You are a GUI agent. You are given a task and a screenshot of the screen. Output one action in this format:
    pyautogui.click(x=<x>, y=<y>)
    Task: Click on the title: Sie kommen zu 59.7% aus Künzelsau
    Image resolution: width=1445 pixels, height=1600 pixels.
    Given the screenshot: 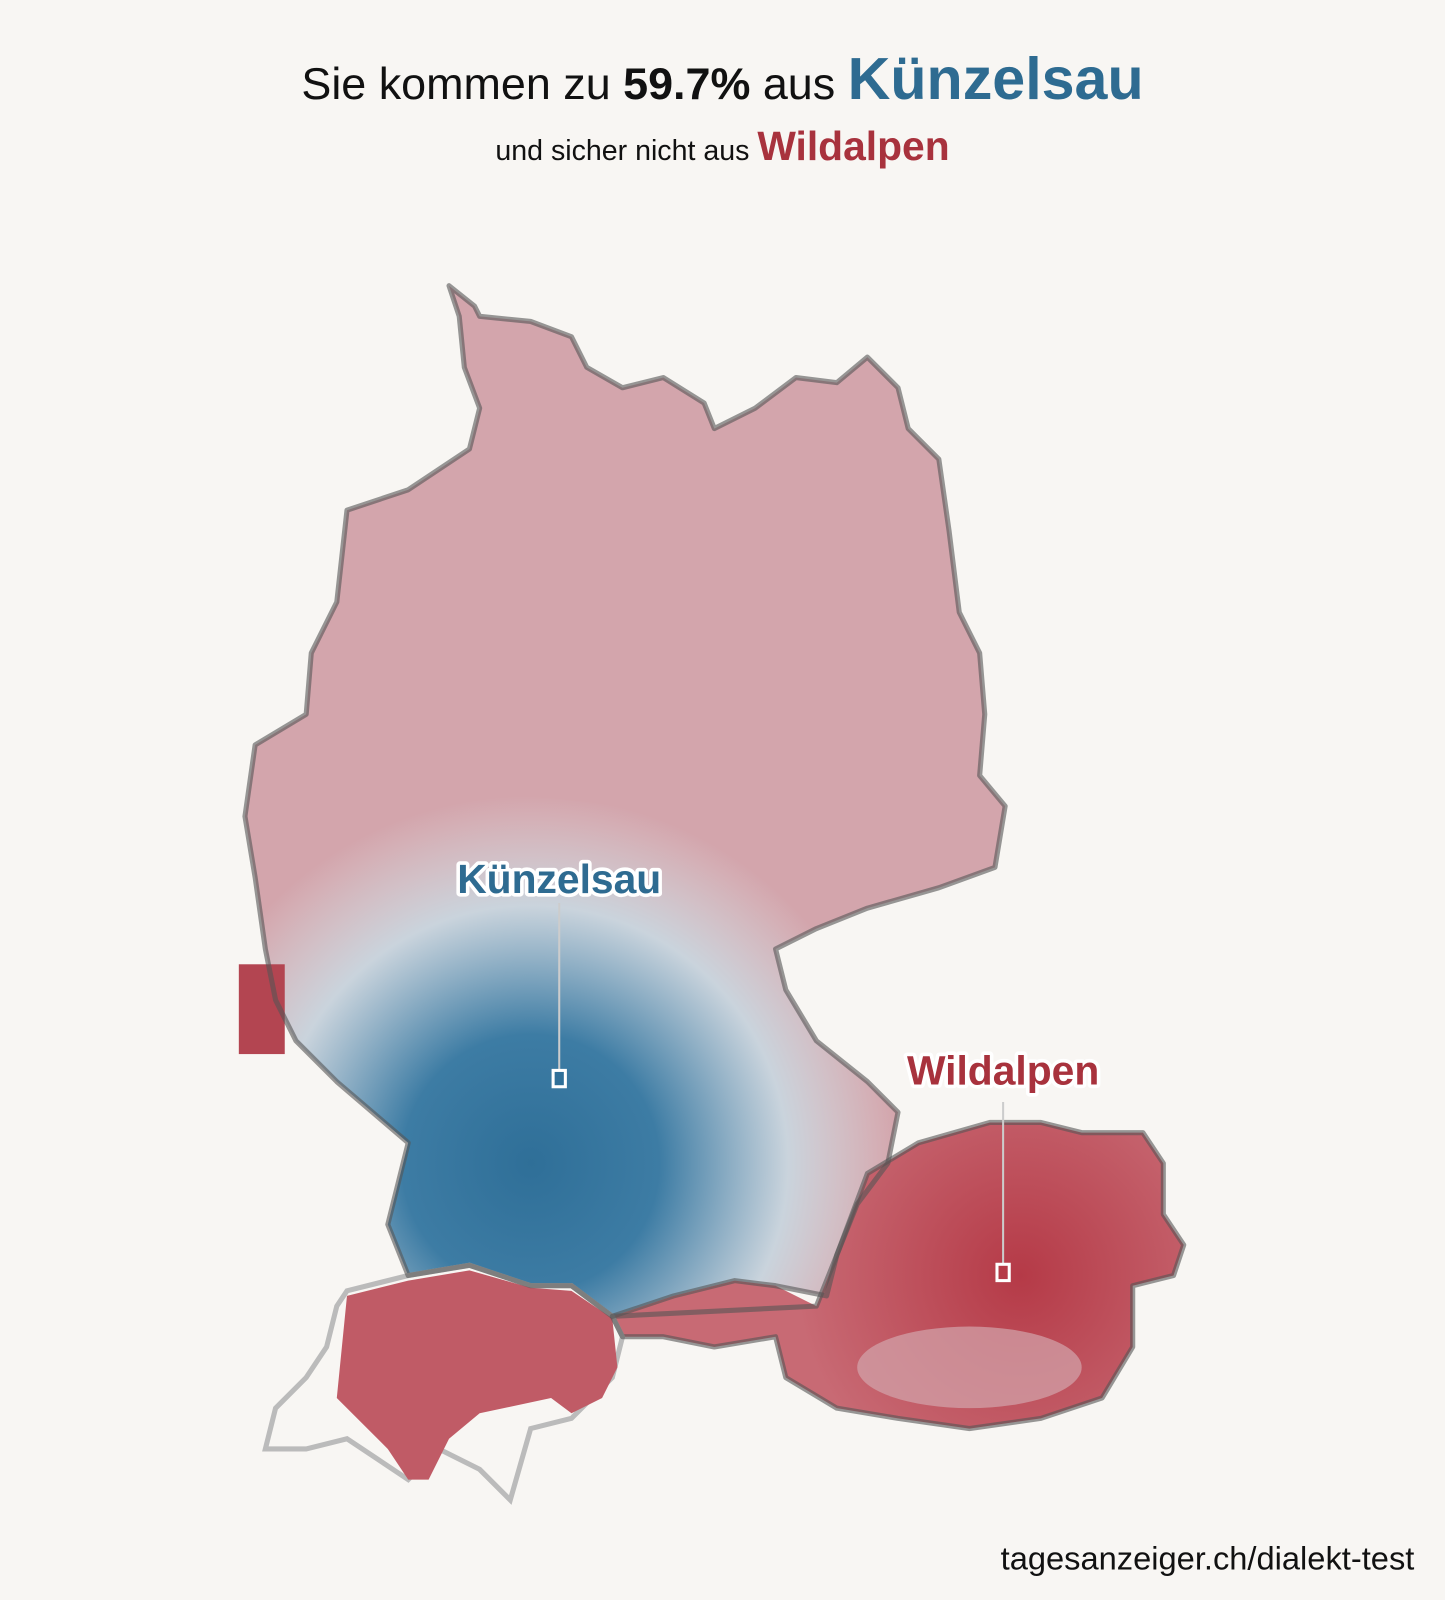 What is the action you would take?
    pyautogui.click(x=722, y=78)
    